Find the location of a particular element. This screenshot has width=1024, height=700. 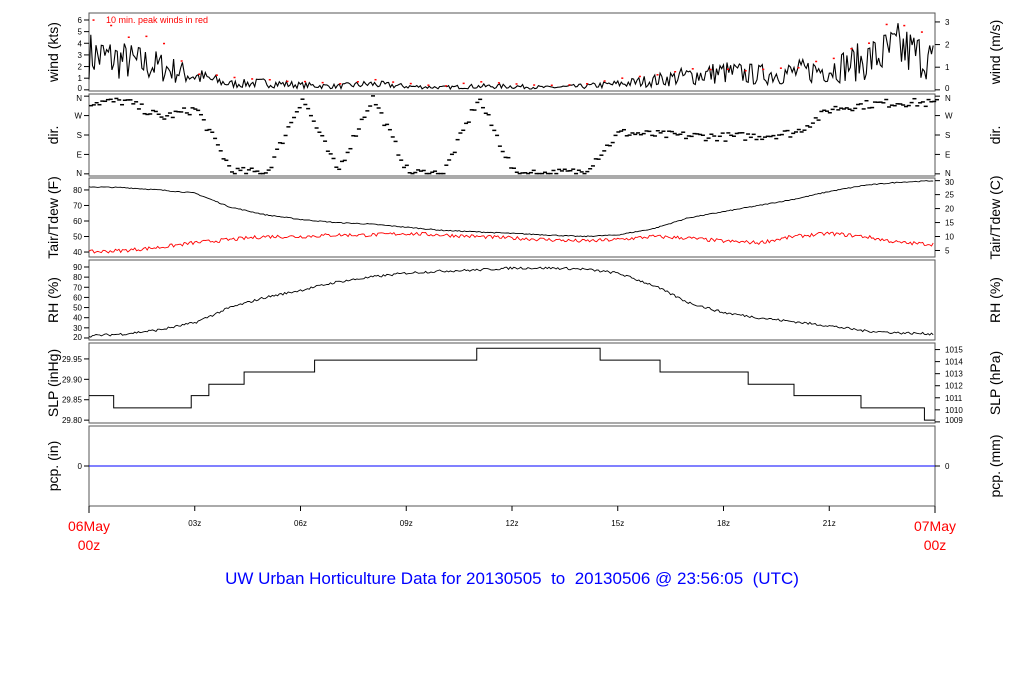

ytick-label: E is located at coordinates (79, 154).